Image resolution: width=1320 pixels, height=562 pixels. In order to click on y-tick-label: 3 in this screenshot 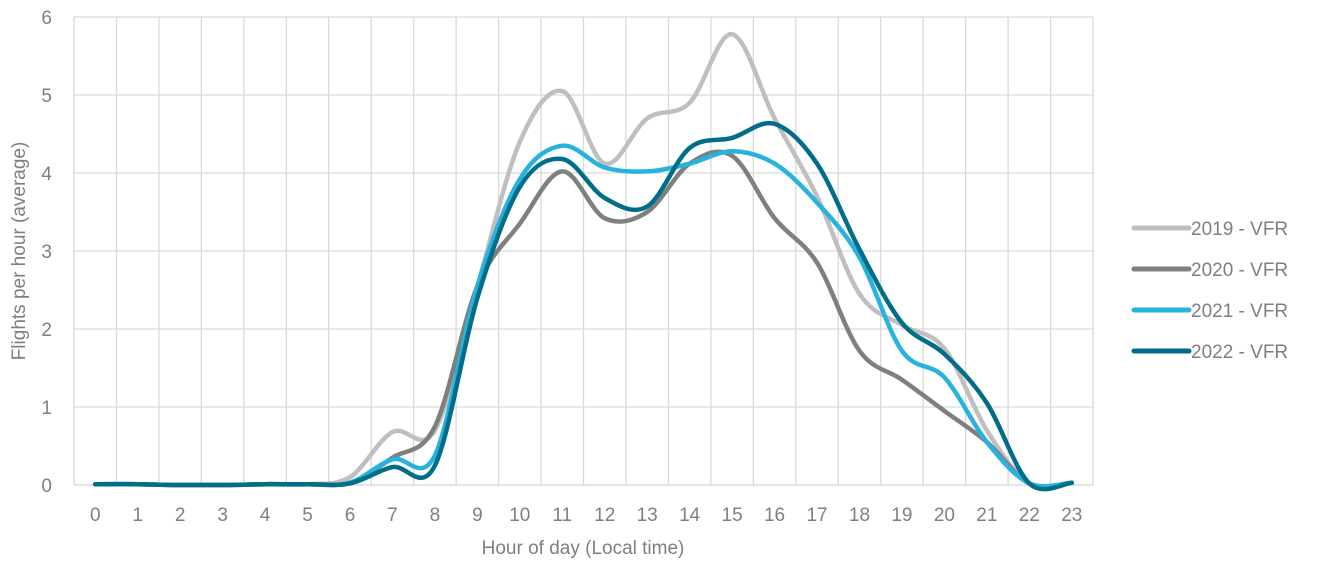, I will do `click(46, 252)`.